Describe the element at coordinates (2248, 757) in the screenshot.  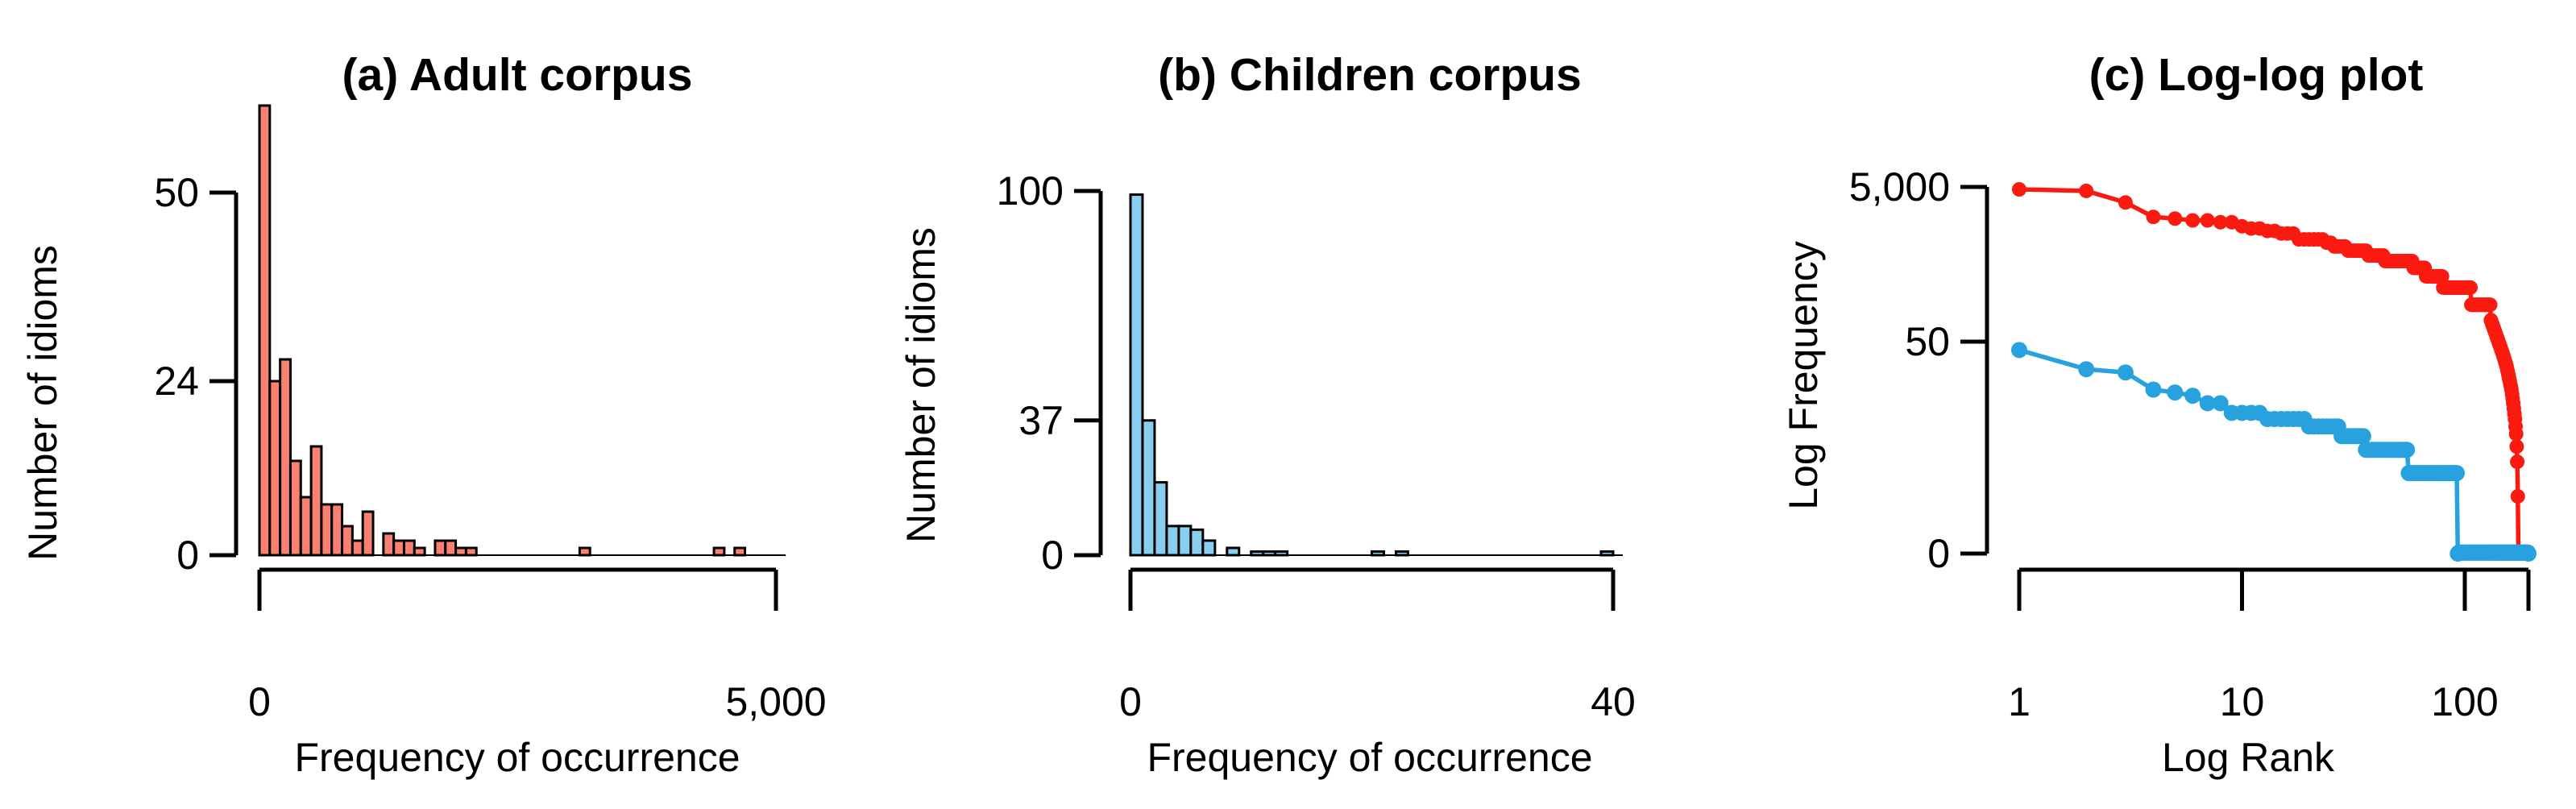
I see `x-axis-label: Log Rank` at that location.